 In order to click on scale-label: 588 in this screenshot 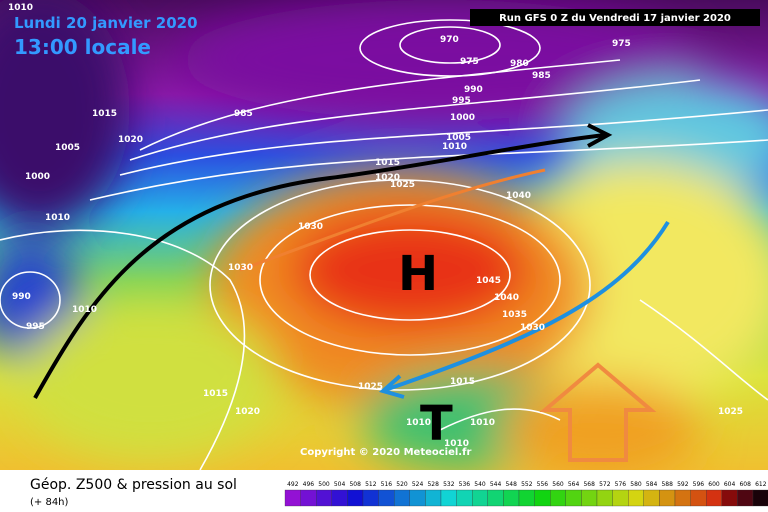, I will do `click(667, 484)`.